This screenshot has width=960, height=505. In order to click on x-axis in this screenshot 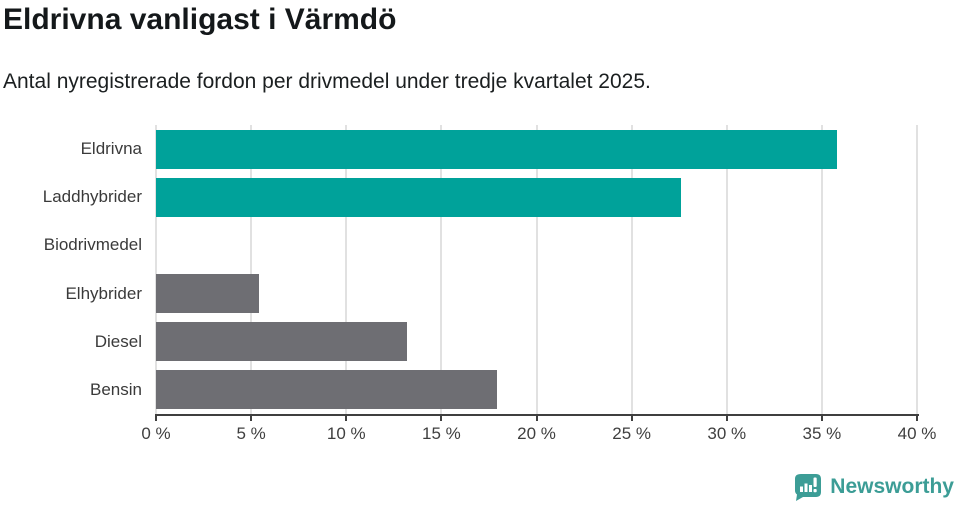, I will do `click(537, 420)`.